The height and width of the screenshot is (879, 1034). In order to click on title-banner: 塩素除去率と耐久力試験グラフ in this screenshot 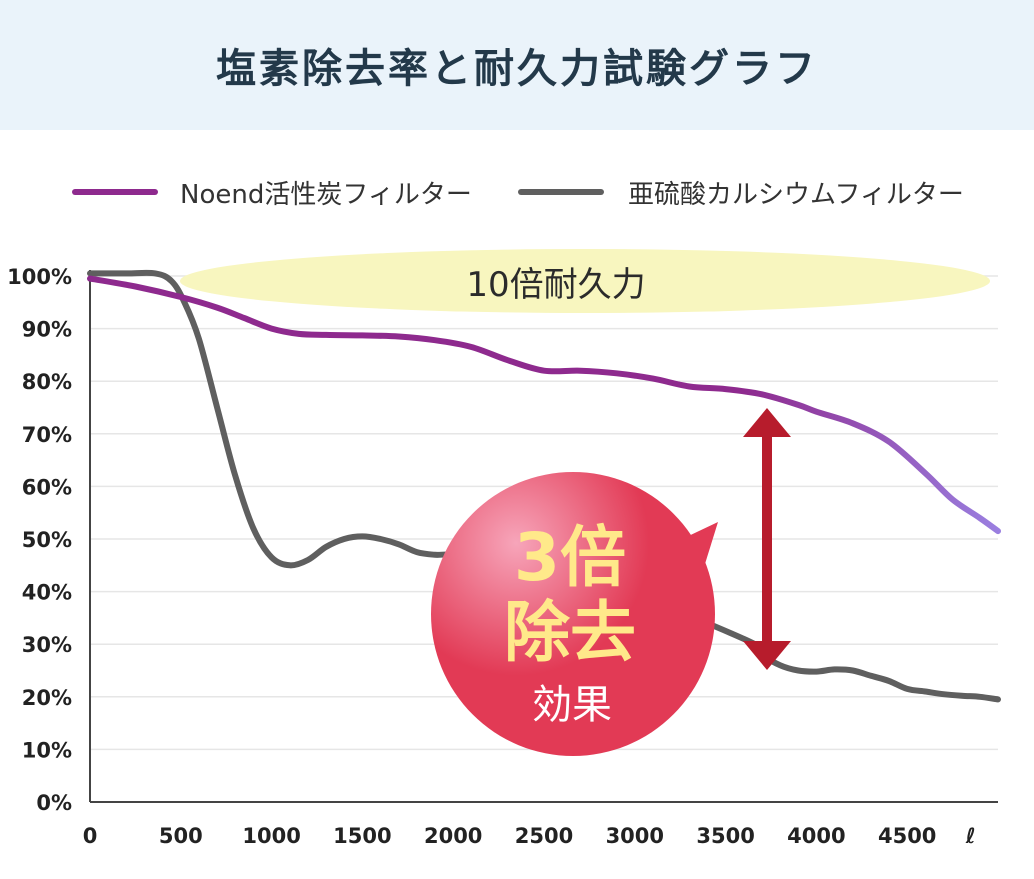, I will do `click(517, 65)`.